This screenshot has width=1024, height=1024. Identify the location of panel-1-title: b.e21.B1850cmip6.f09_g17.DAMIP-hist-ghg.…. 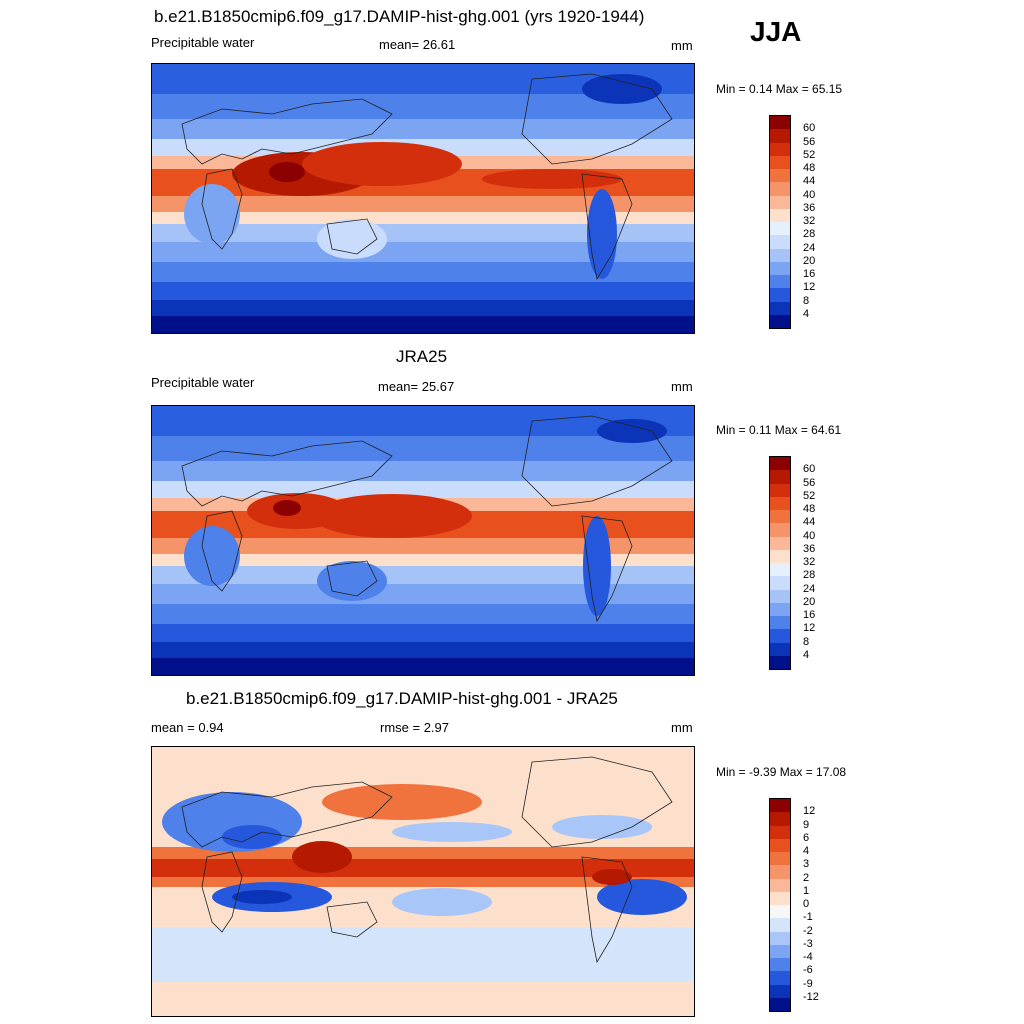
(399, 16).